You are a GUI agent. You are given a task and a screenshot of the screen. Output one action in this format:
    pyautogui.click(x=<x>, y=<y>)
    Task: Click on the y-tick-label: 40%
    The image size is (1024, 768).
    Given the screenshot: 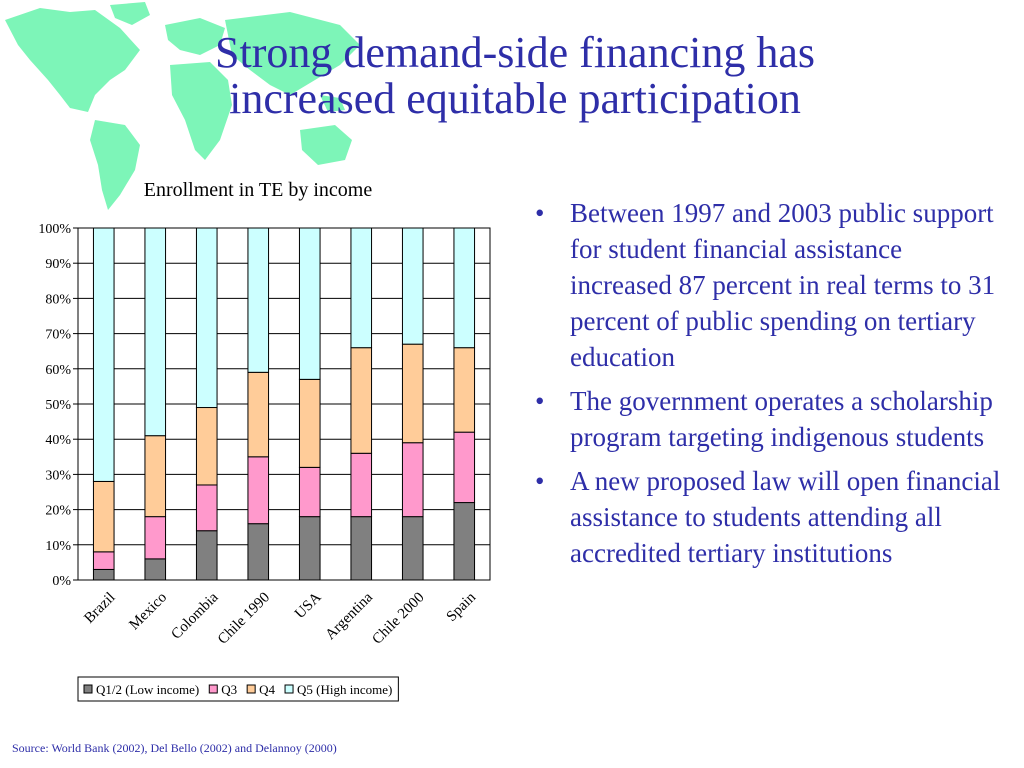 What is the action you would take?
    pyautogui.click(x=58, y=440)
    